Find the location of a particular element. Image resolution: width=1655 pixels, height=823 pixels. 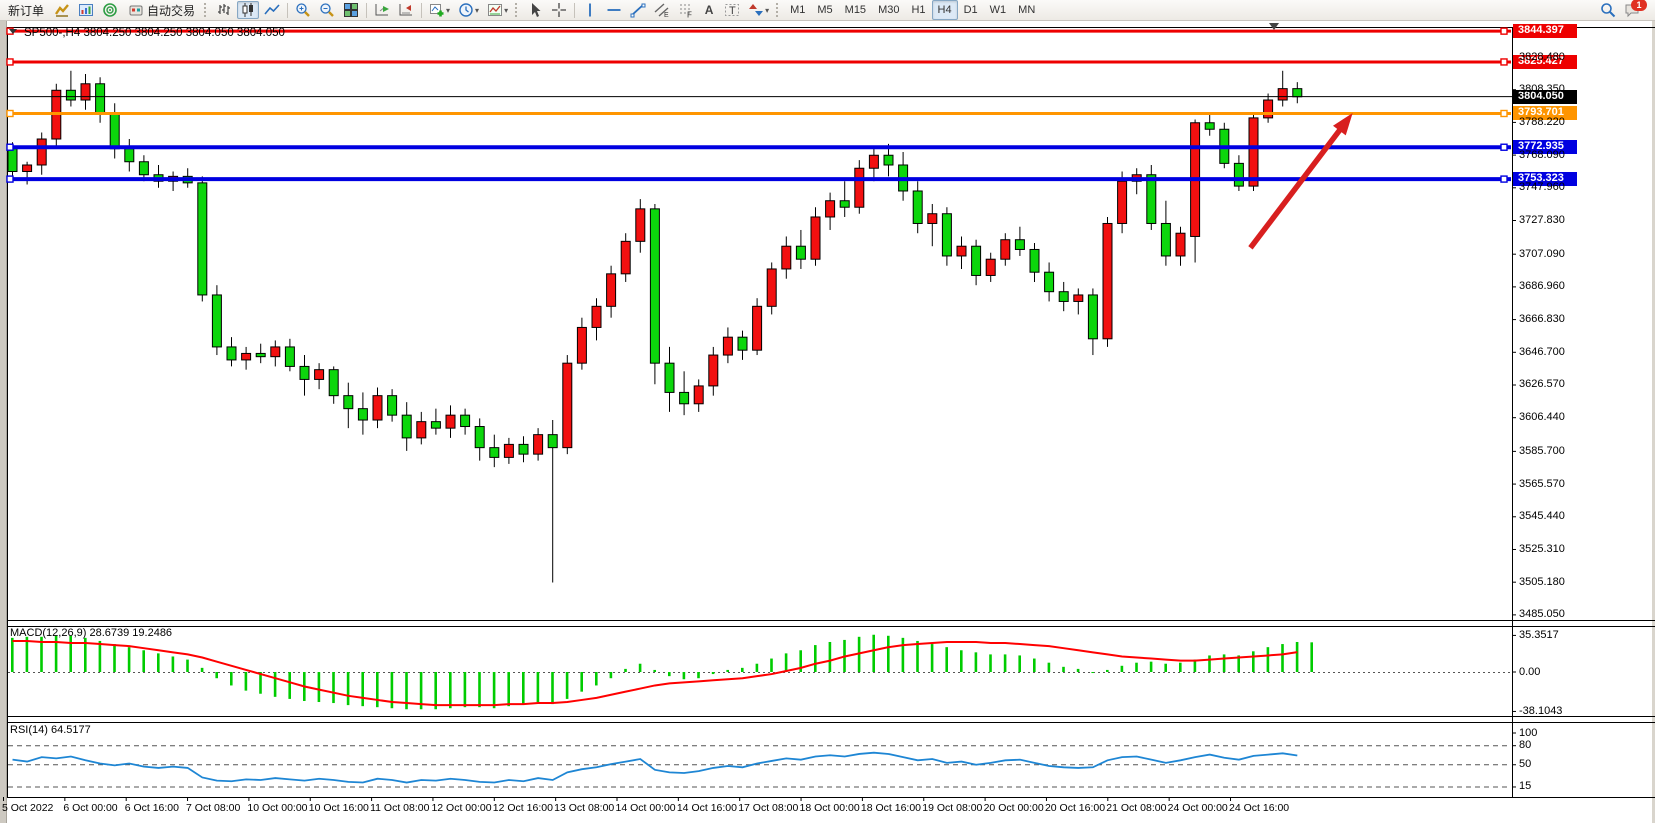

tab-timeframe-h1: H1 is located at coordinates (918, 10).